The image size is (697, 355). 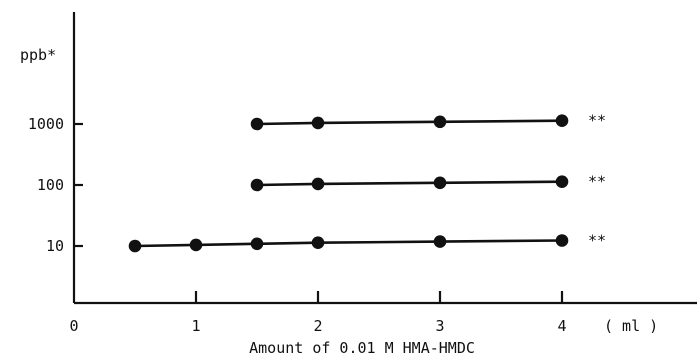 I want to click on x-axis-label: Amount of 0.01 M HMA-HMDC, so click(x=362, y=347).